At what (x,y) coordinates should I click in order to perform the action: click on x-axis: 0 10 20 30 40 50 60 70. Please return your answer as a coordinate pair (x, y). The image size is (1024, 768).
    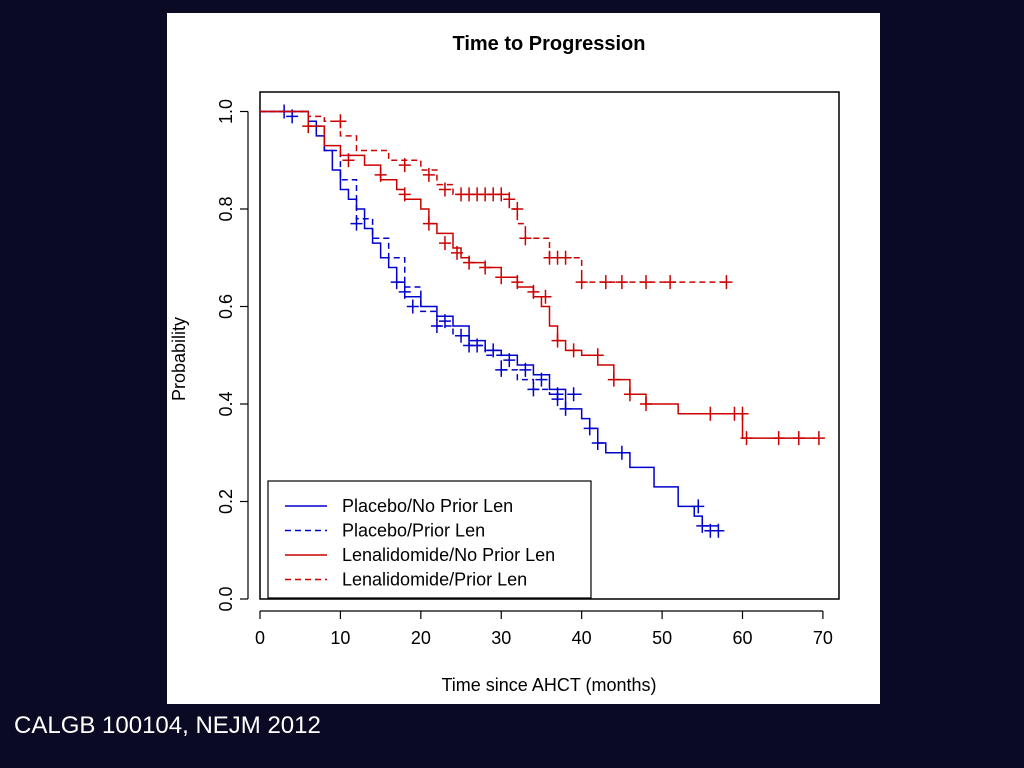
    Looking at the image, I should click on (544, 629).